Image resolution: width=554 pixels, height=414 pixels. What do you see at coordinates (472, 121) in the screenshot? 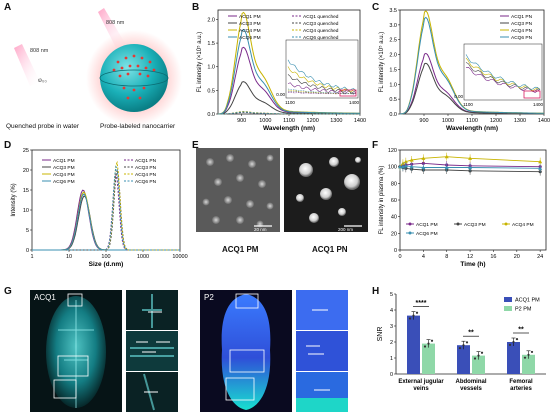
I see `x-tick-label: 1100` at bounding box center [472, 121].